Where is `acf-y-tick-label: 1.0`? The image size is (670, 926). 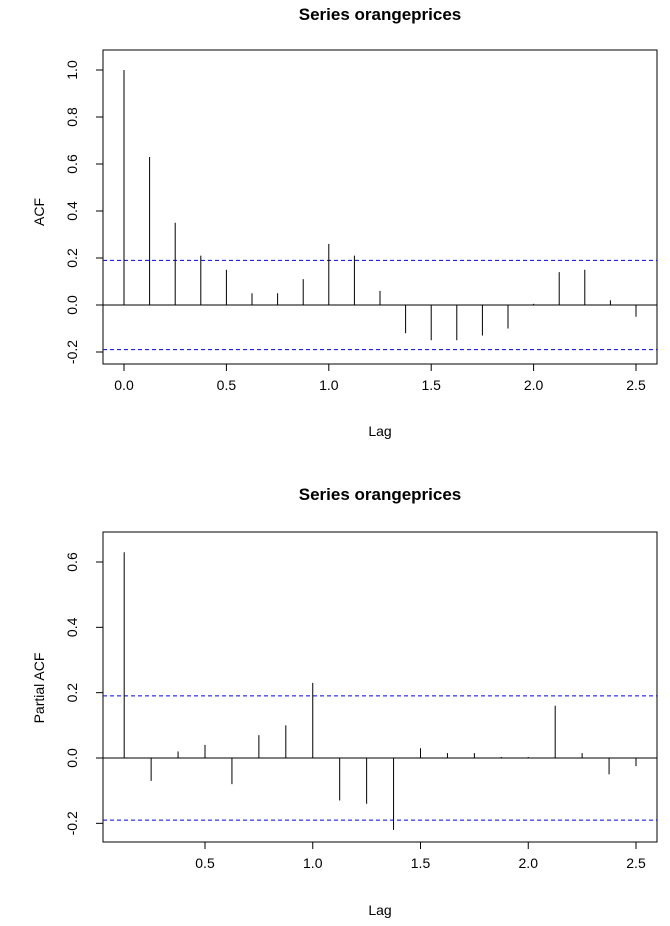
acf-y-tick-label: 1.0 is located at coordinates (72, 70).